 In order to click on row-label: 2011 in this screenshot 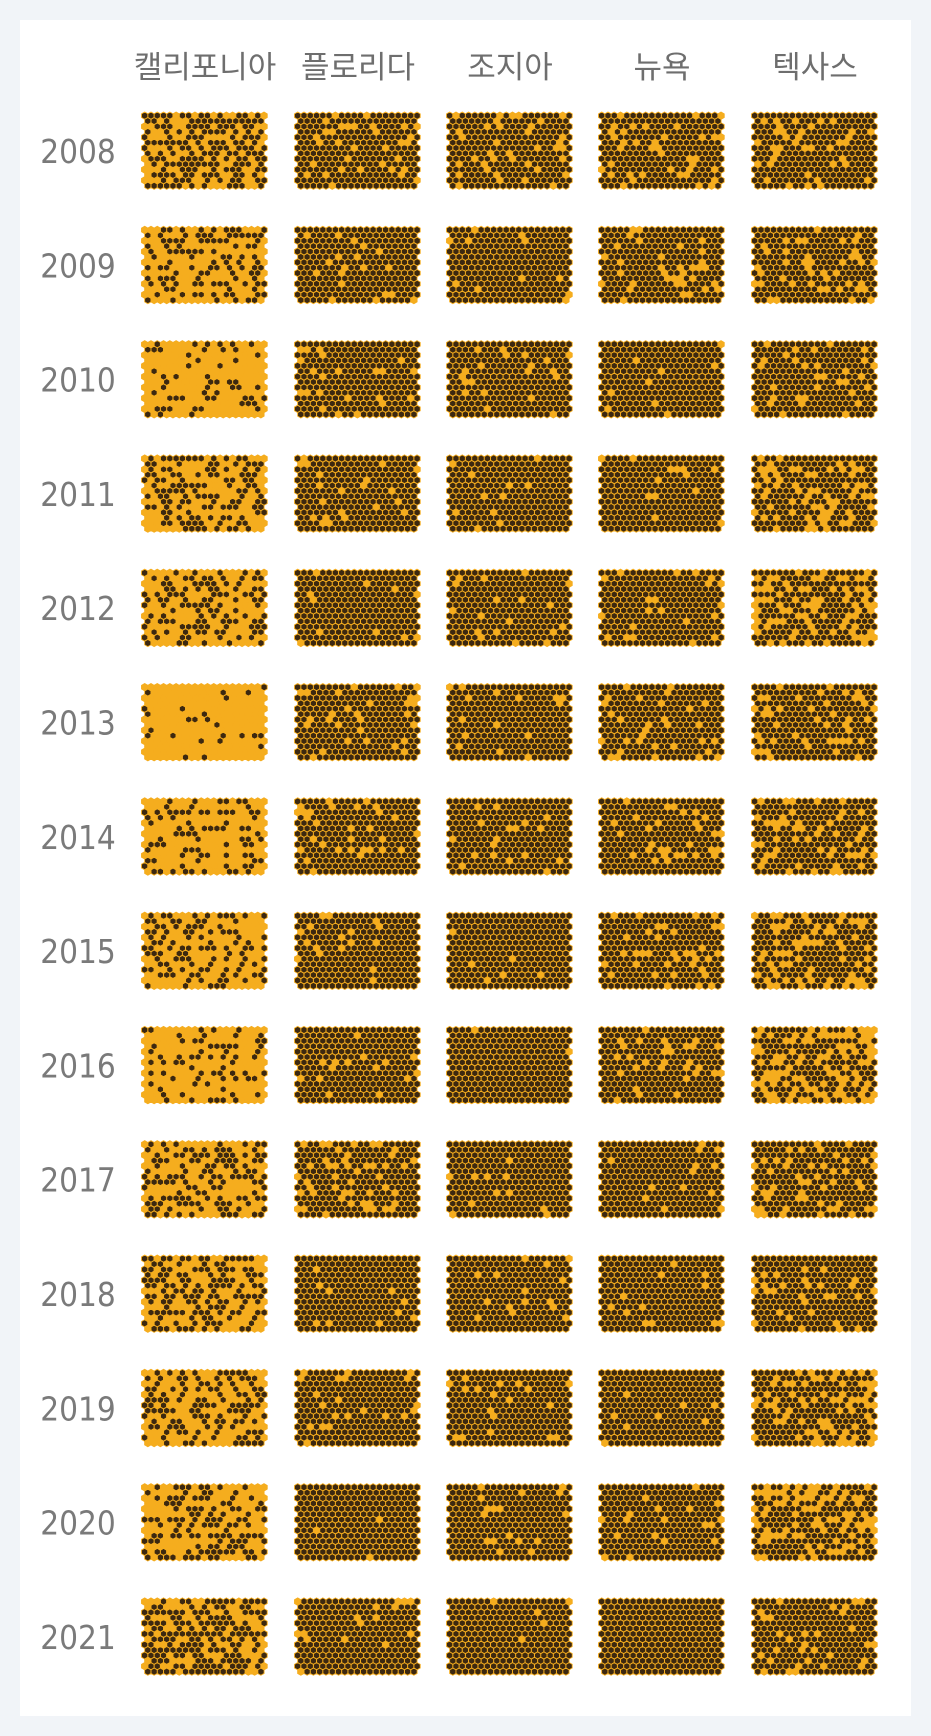, I will do `click(78, 494)`.